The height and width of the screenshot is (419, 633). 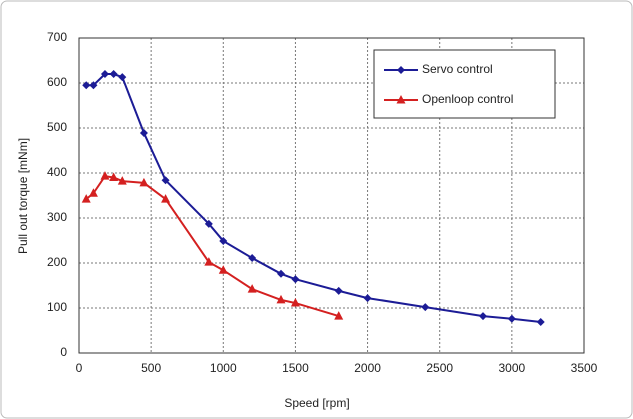 What do you see at coordinates (464, 84) in the screenshot?
I see `legend-box` at bounding box center [464, 84].